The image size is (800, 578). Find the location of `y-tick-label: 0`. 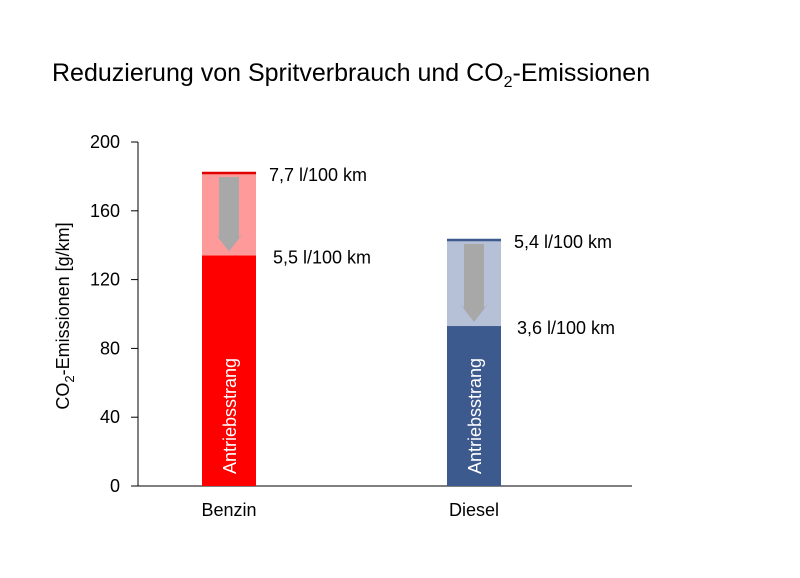

y-tick-label: 0 is located at coordinates (115, 486).